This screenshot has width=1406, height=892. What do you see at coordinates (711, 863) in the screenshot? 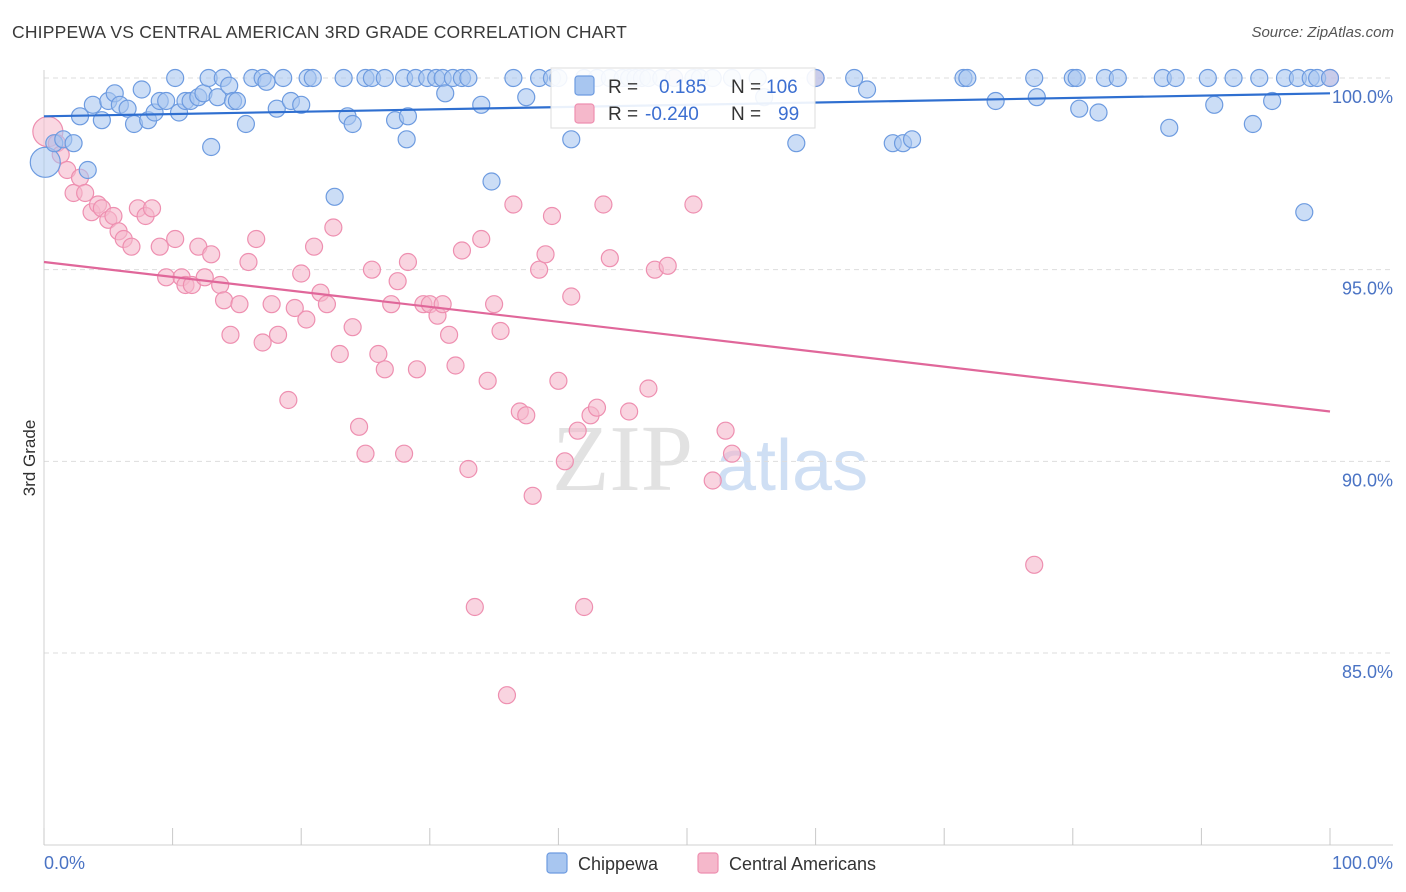
I see `series-legend: Chippewa Central Americans` at bounding box center [711, 863].